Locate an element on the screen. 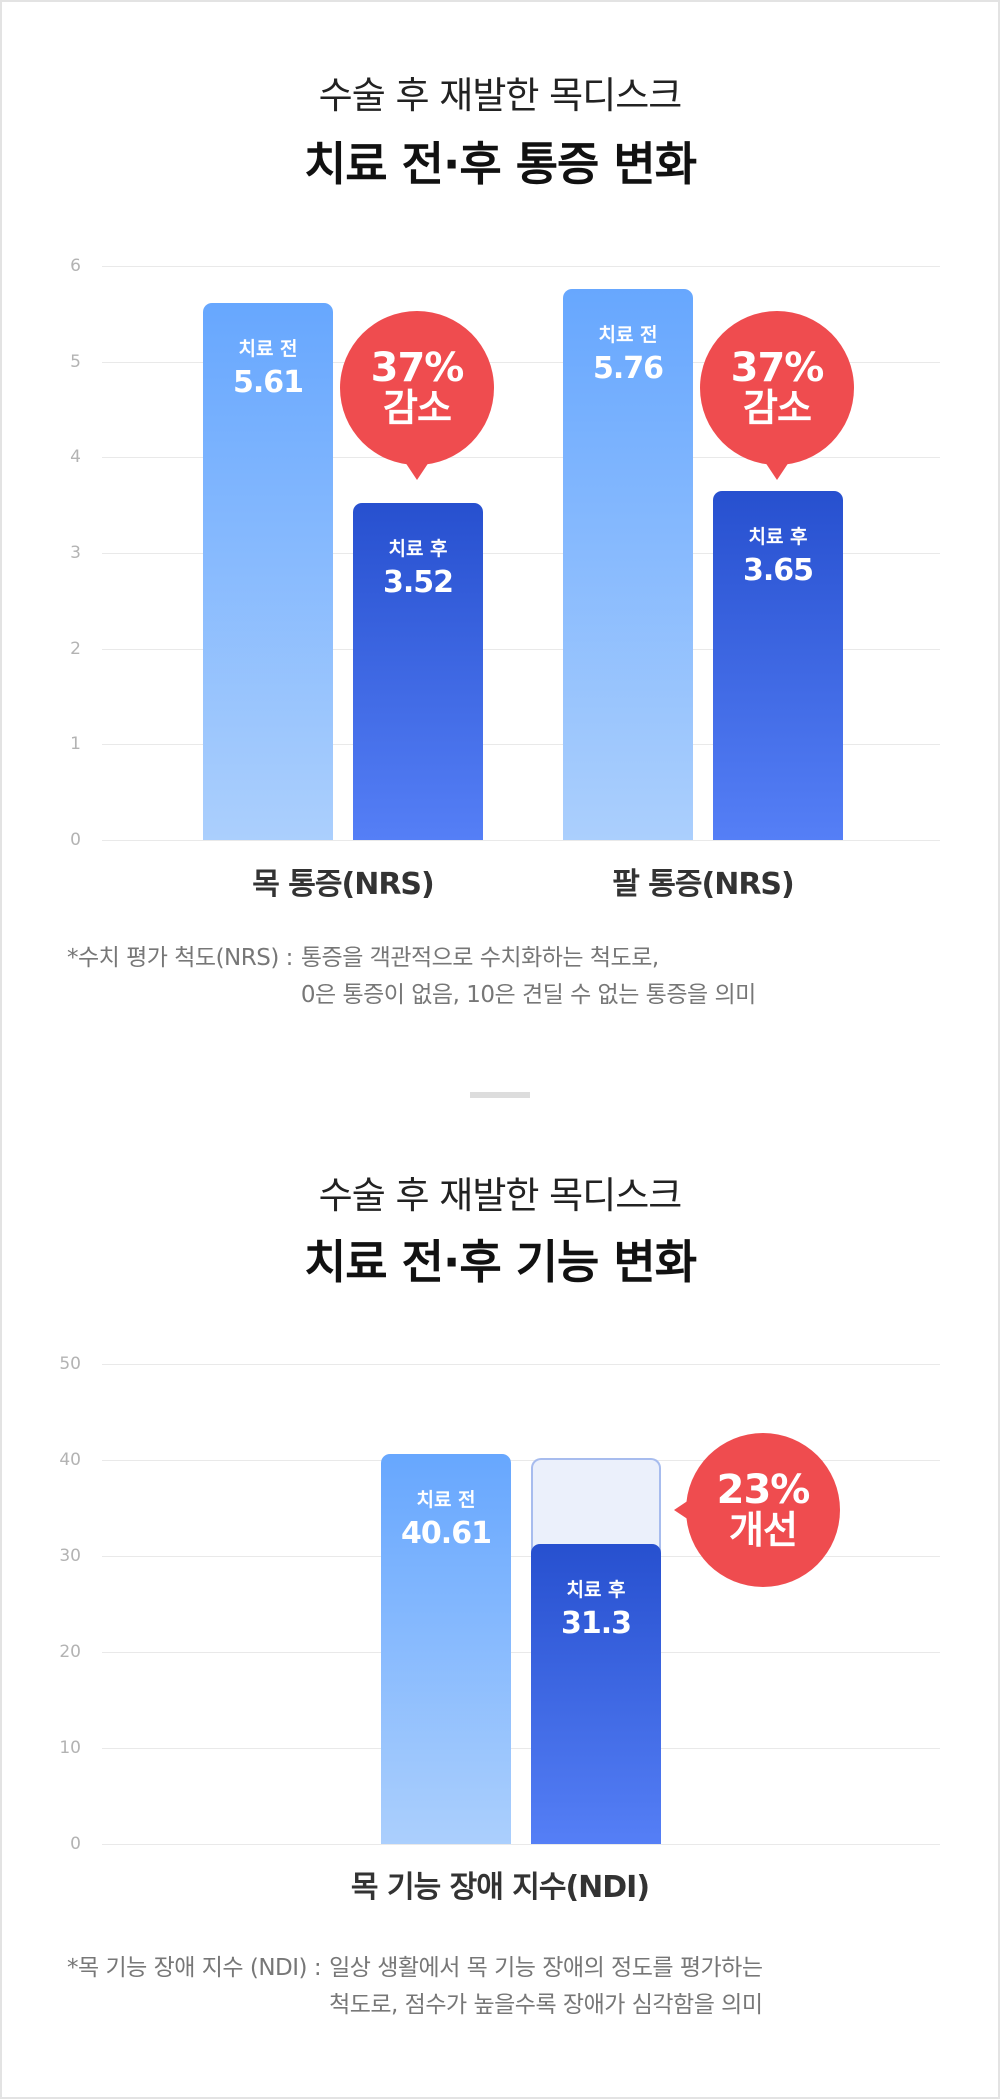 Image resolution: width=1000 pixels, height=2099 pixels. y-axis-tick: 30 is located at coordinates (70, 1556).